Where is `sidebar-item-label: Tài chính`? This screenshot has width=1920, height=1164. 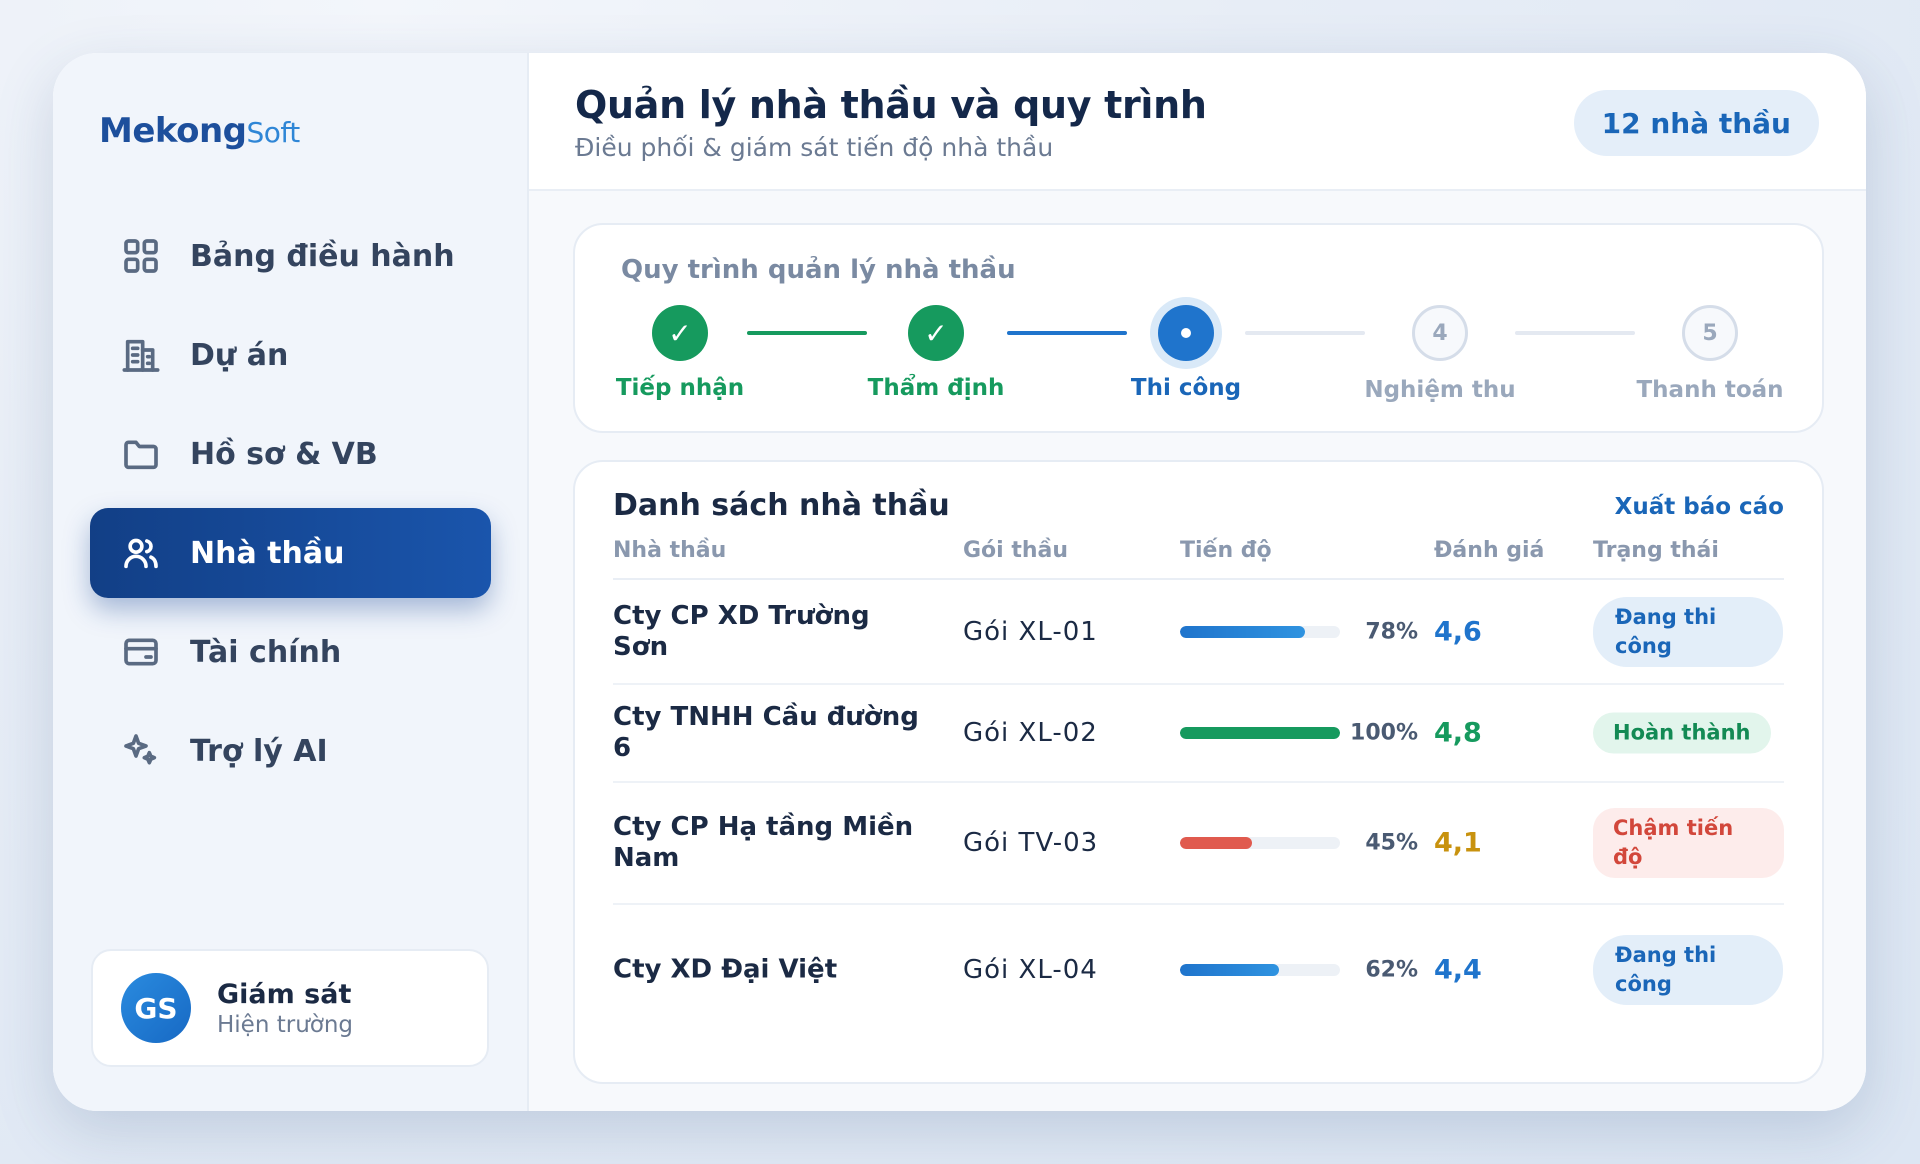 sidebar-item-label: Tài chính is located at coordinates (266, 652).